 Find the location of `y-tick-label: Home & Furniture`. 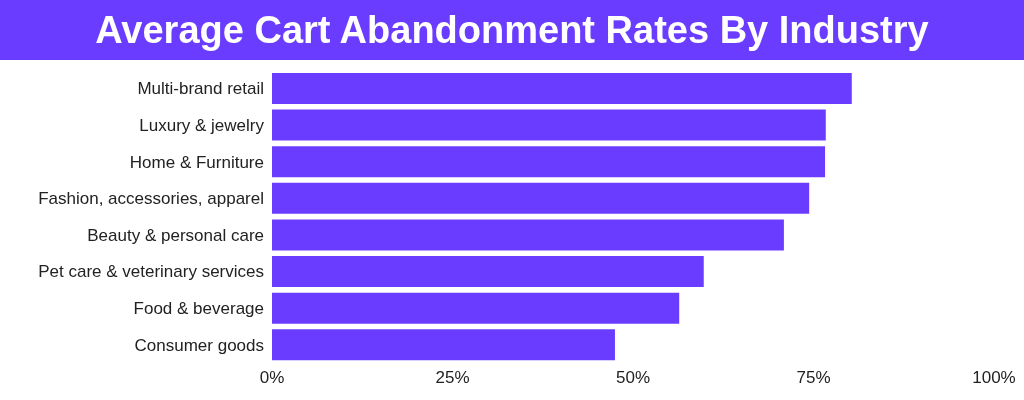

y-tick-label: Home & Furniture is located at coordinates (196, 162).